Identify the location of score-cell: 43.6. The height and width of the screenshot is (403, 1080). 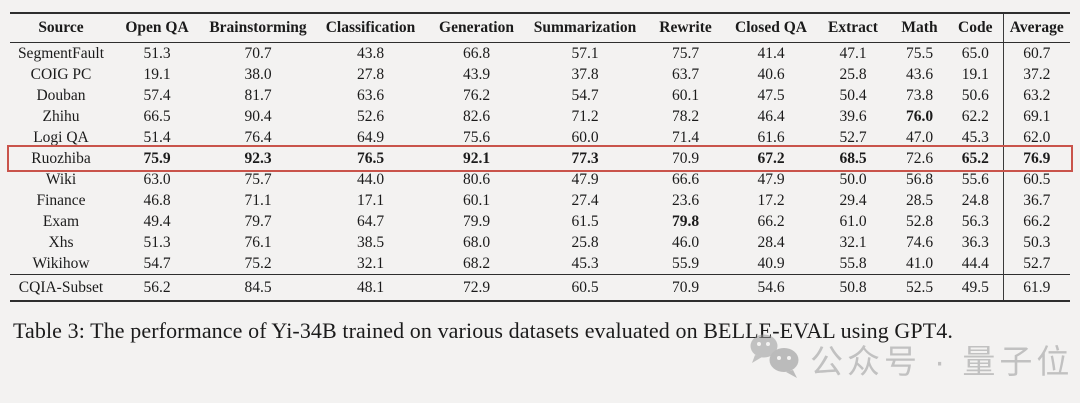
(919, 74).